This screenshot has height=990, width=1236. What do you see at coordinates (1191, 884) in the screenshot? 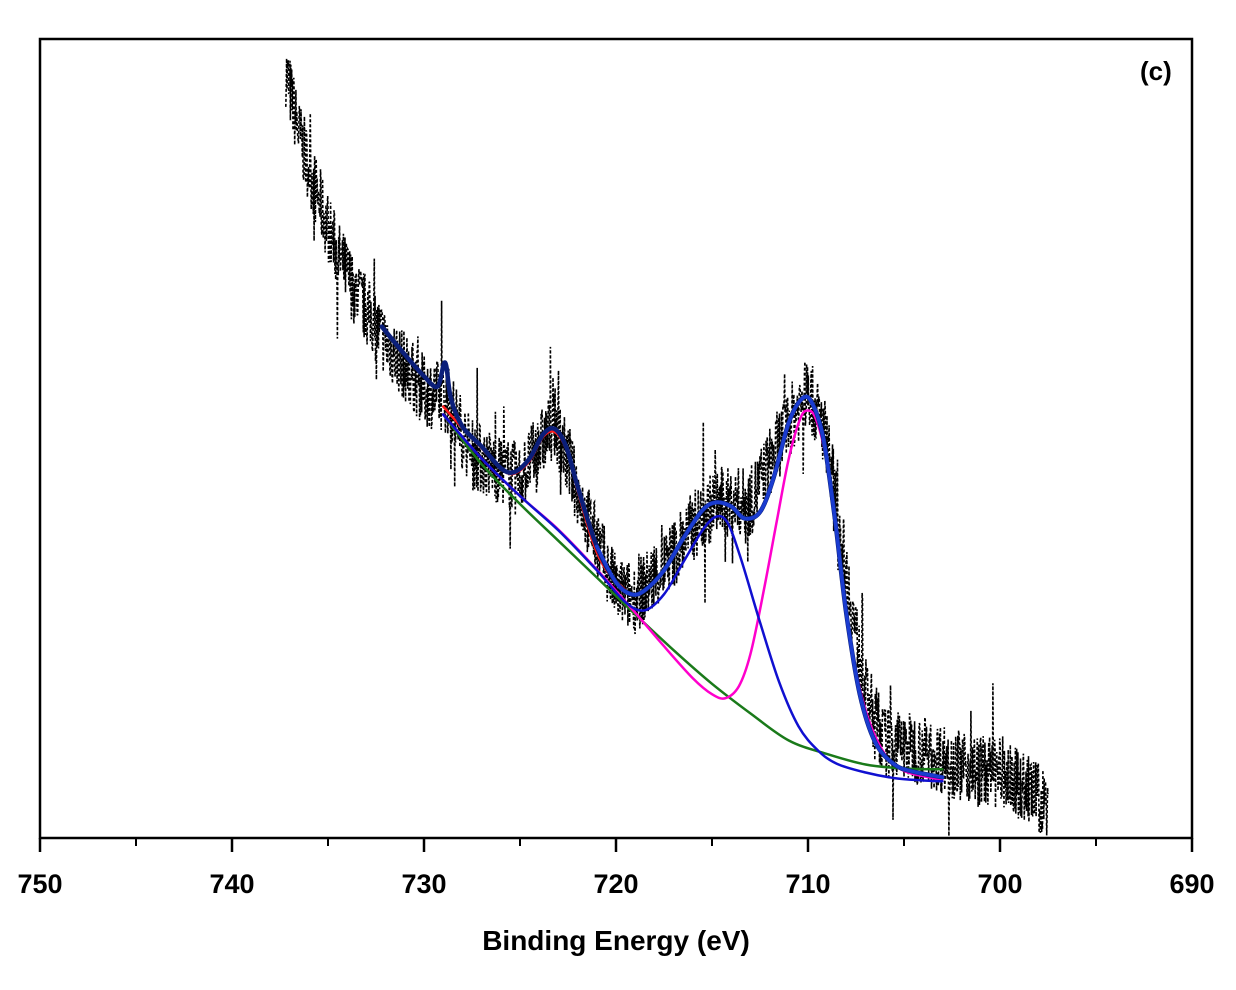
I see `x-tick-label: 690` at bounding box center [1191, 884].